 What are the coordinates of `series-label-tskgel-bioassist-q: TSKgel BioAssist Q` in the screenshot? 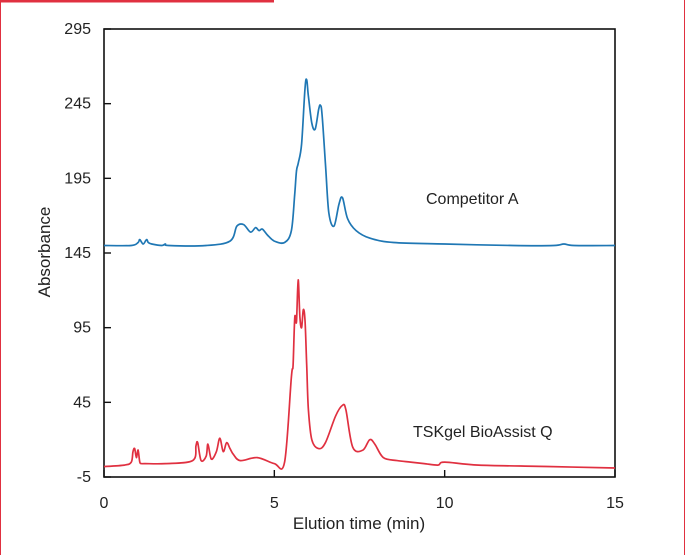 It's located at (483, 432).